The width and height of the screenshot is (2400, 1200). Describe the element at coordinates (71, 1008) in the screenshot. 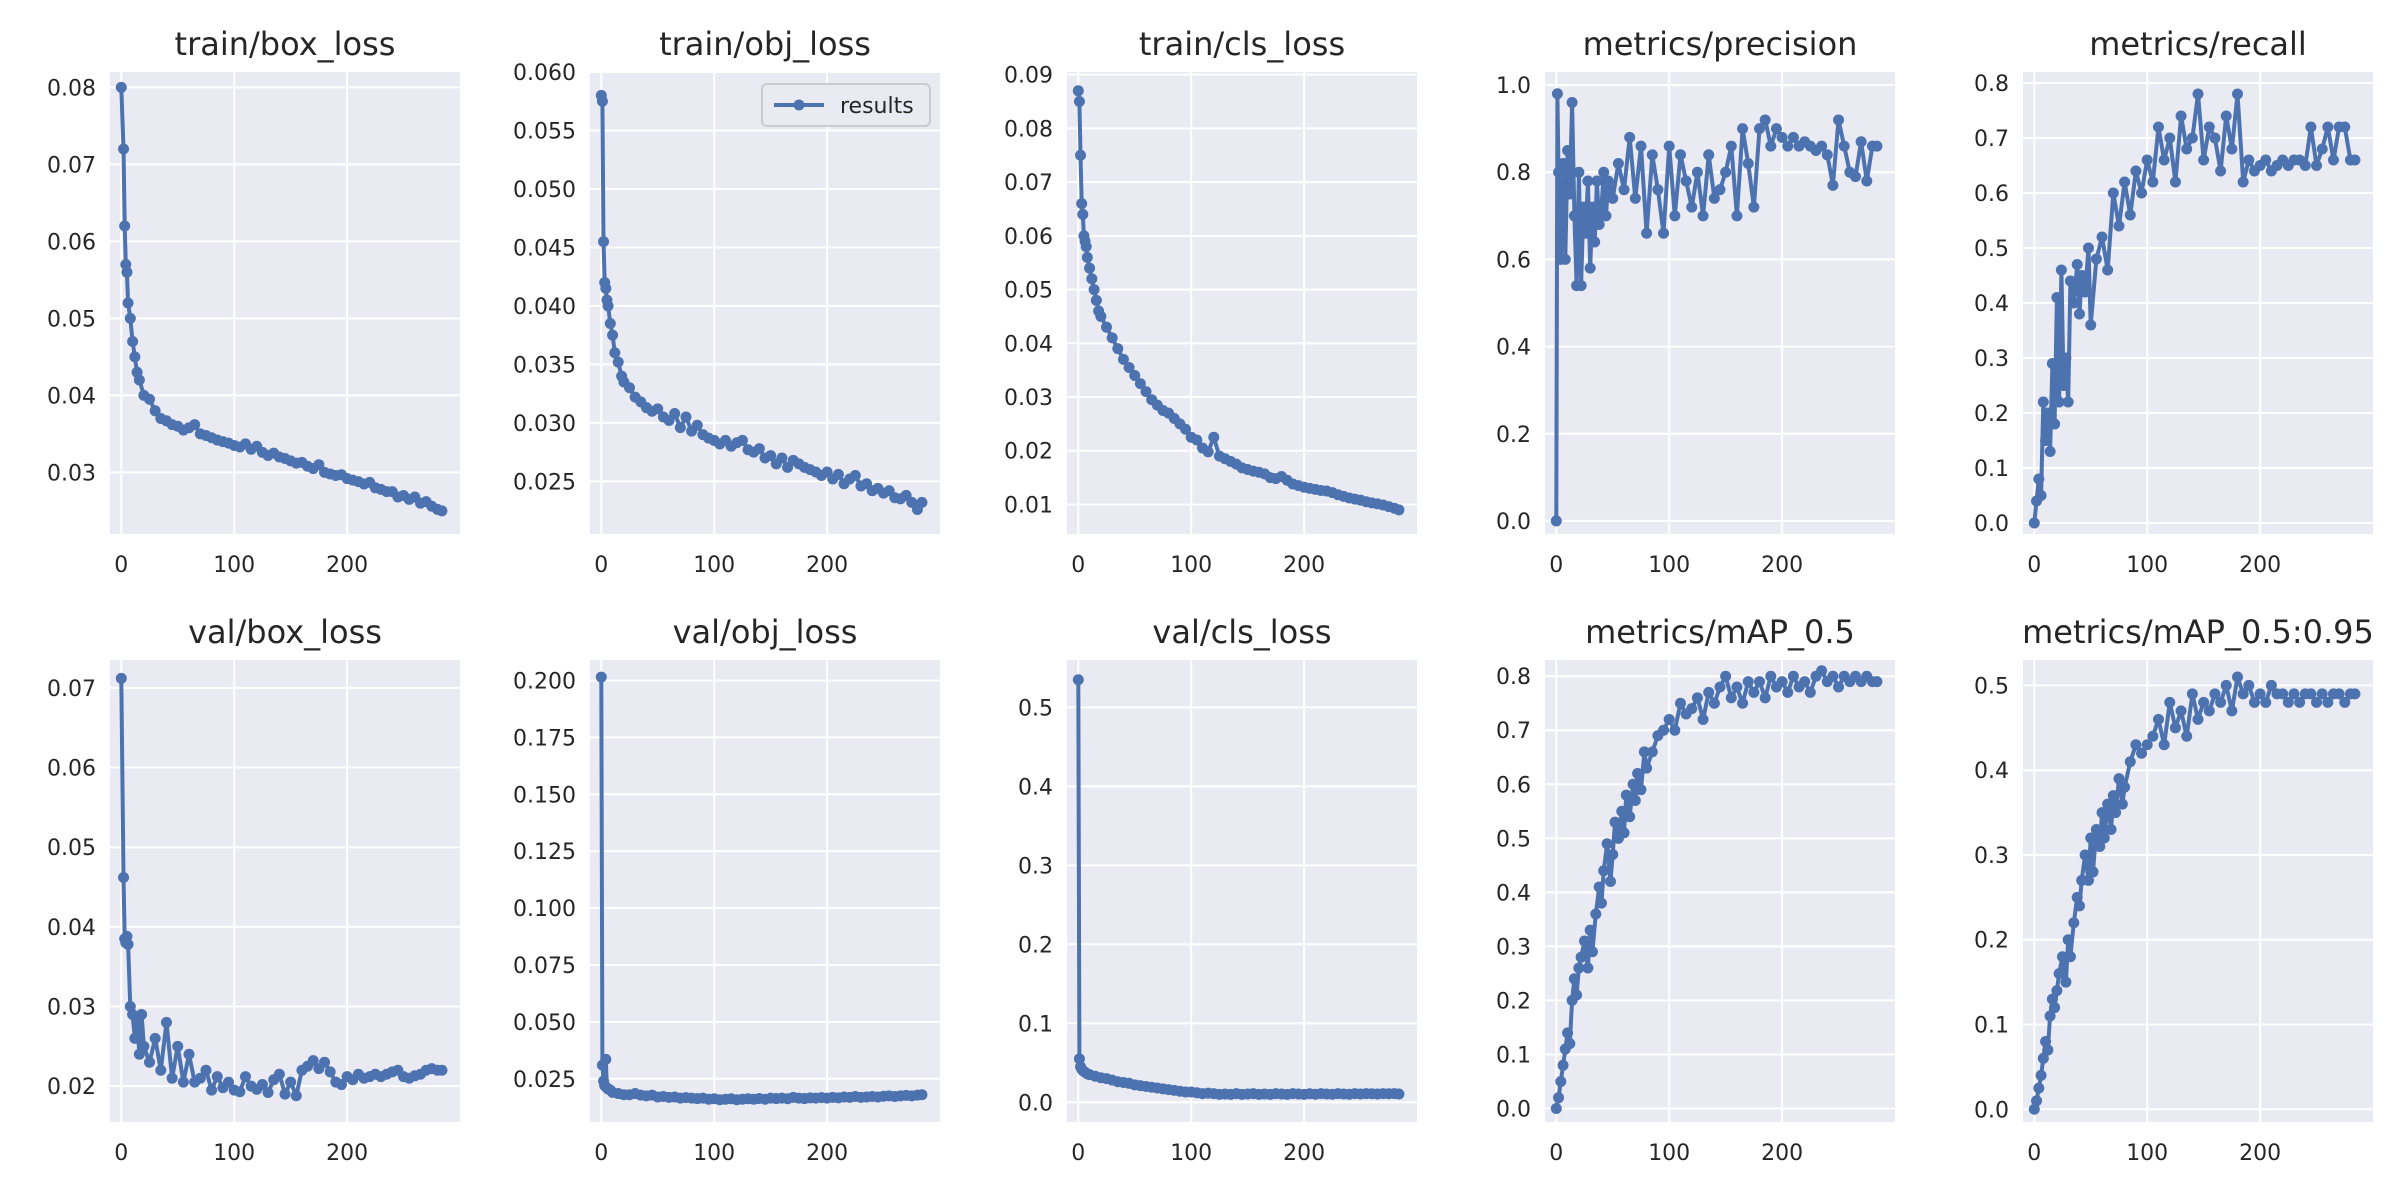

I see `y-tick-label: 0.03` at that location.